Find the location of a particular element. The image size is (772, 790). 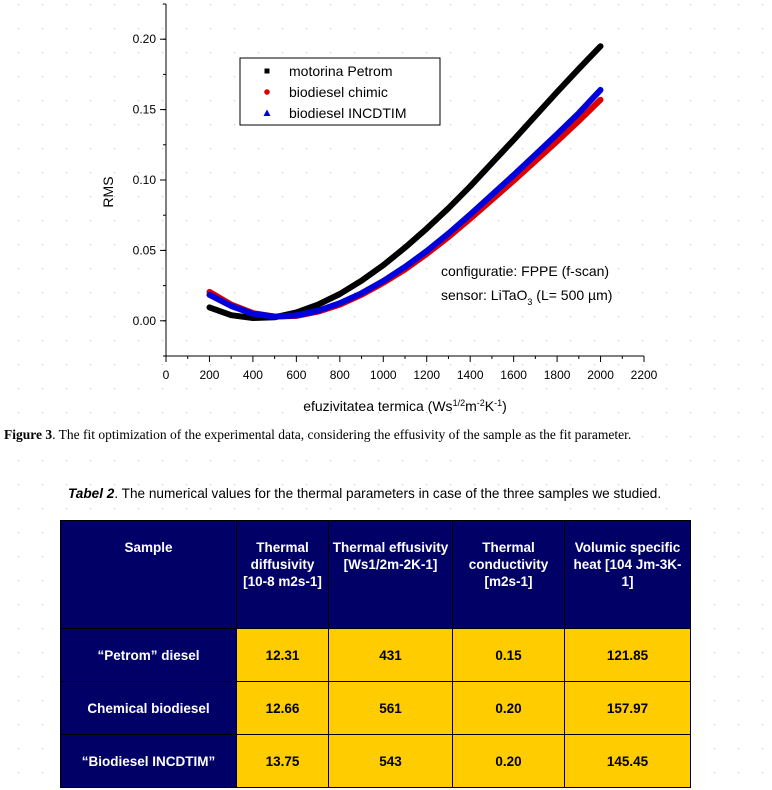

x-axis-label-part: -1 is located at coordinates (498, 403).